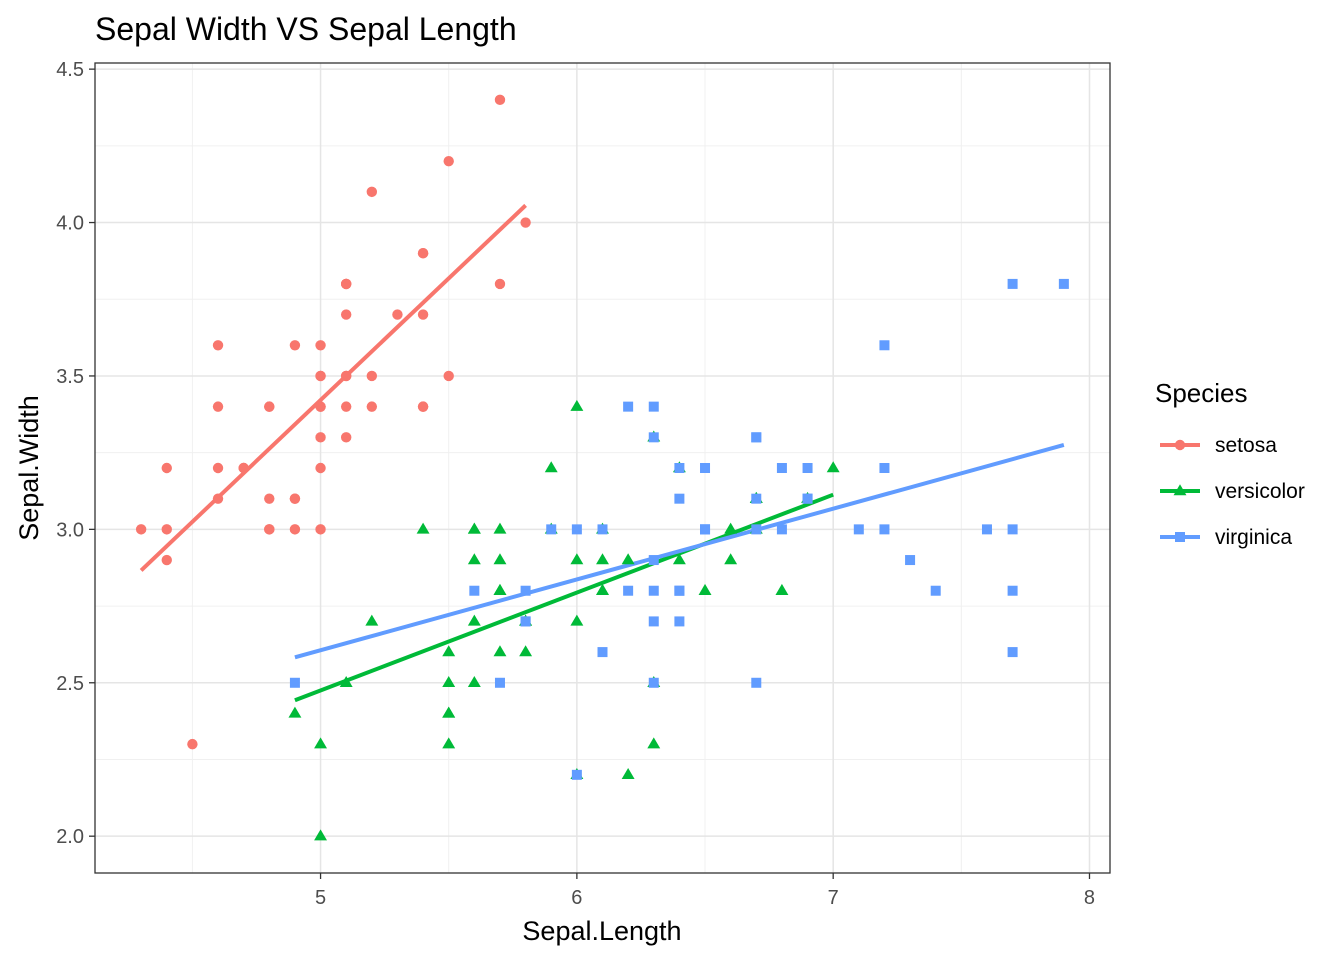 The width and height of the screenshot is (1344, 960). Describe the element at coordinates (70, 530) in the screenshot. I see `y-tick-label: 3.0` at that location.